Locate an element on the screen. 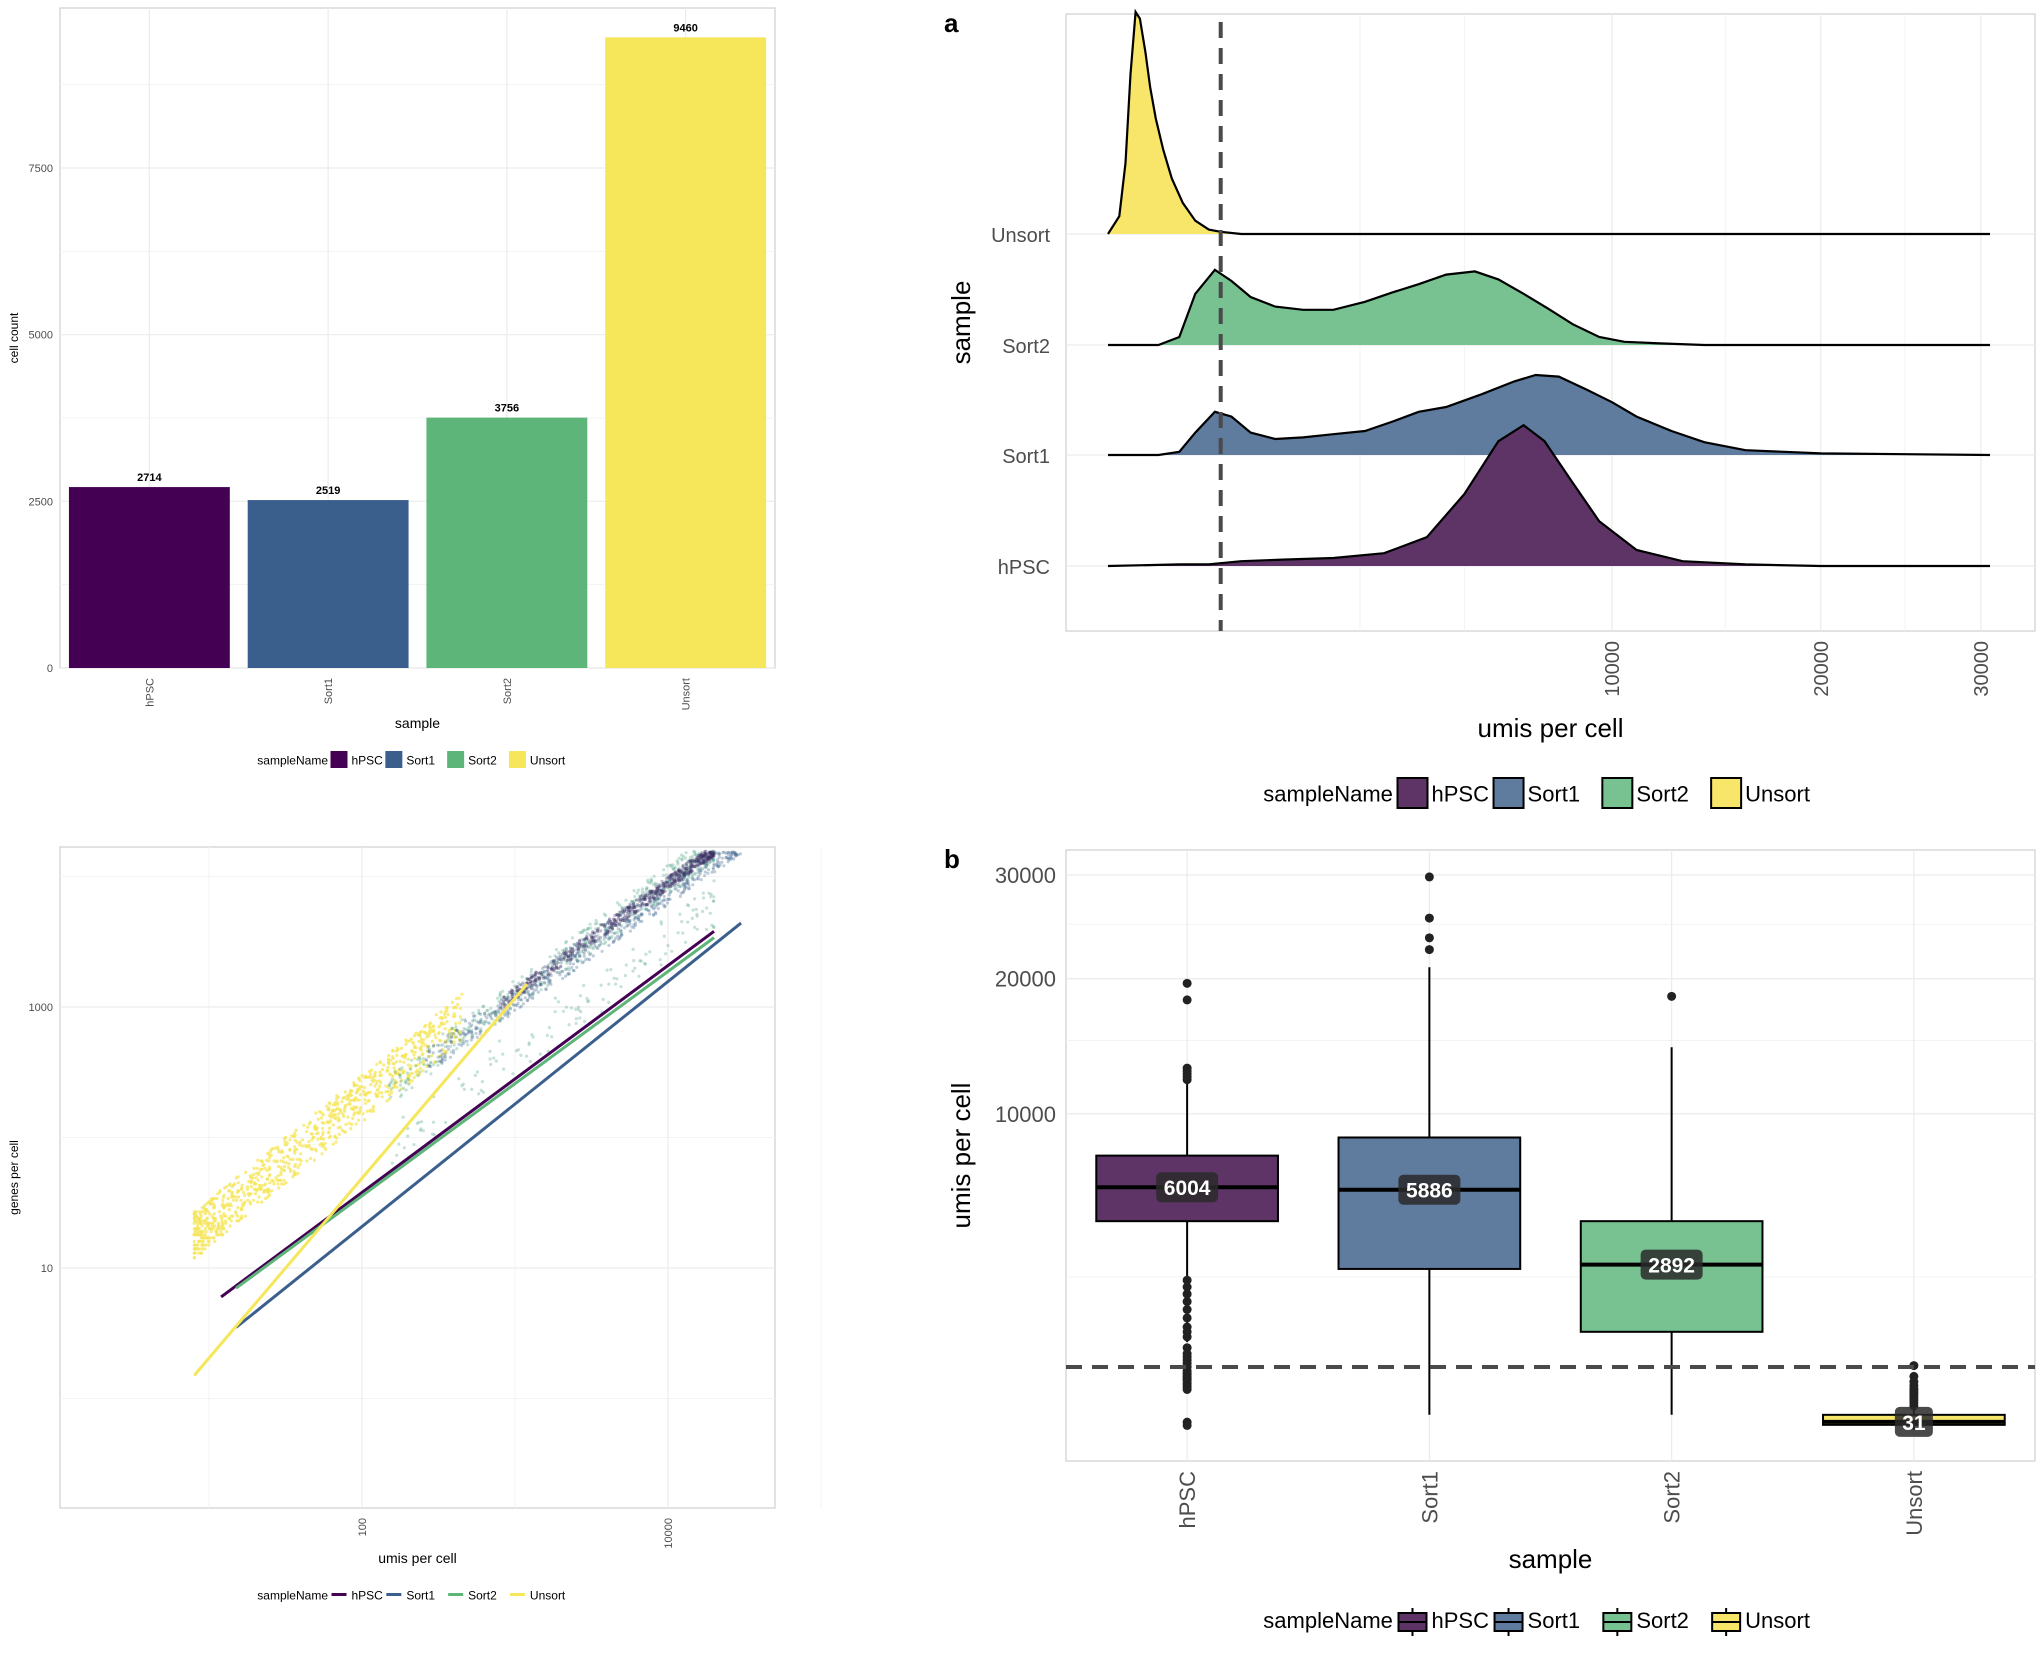 The width and height of the screenshot is (2042, 1662). outlier-point-hPSC is located at coordinates (1187, 1422).